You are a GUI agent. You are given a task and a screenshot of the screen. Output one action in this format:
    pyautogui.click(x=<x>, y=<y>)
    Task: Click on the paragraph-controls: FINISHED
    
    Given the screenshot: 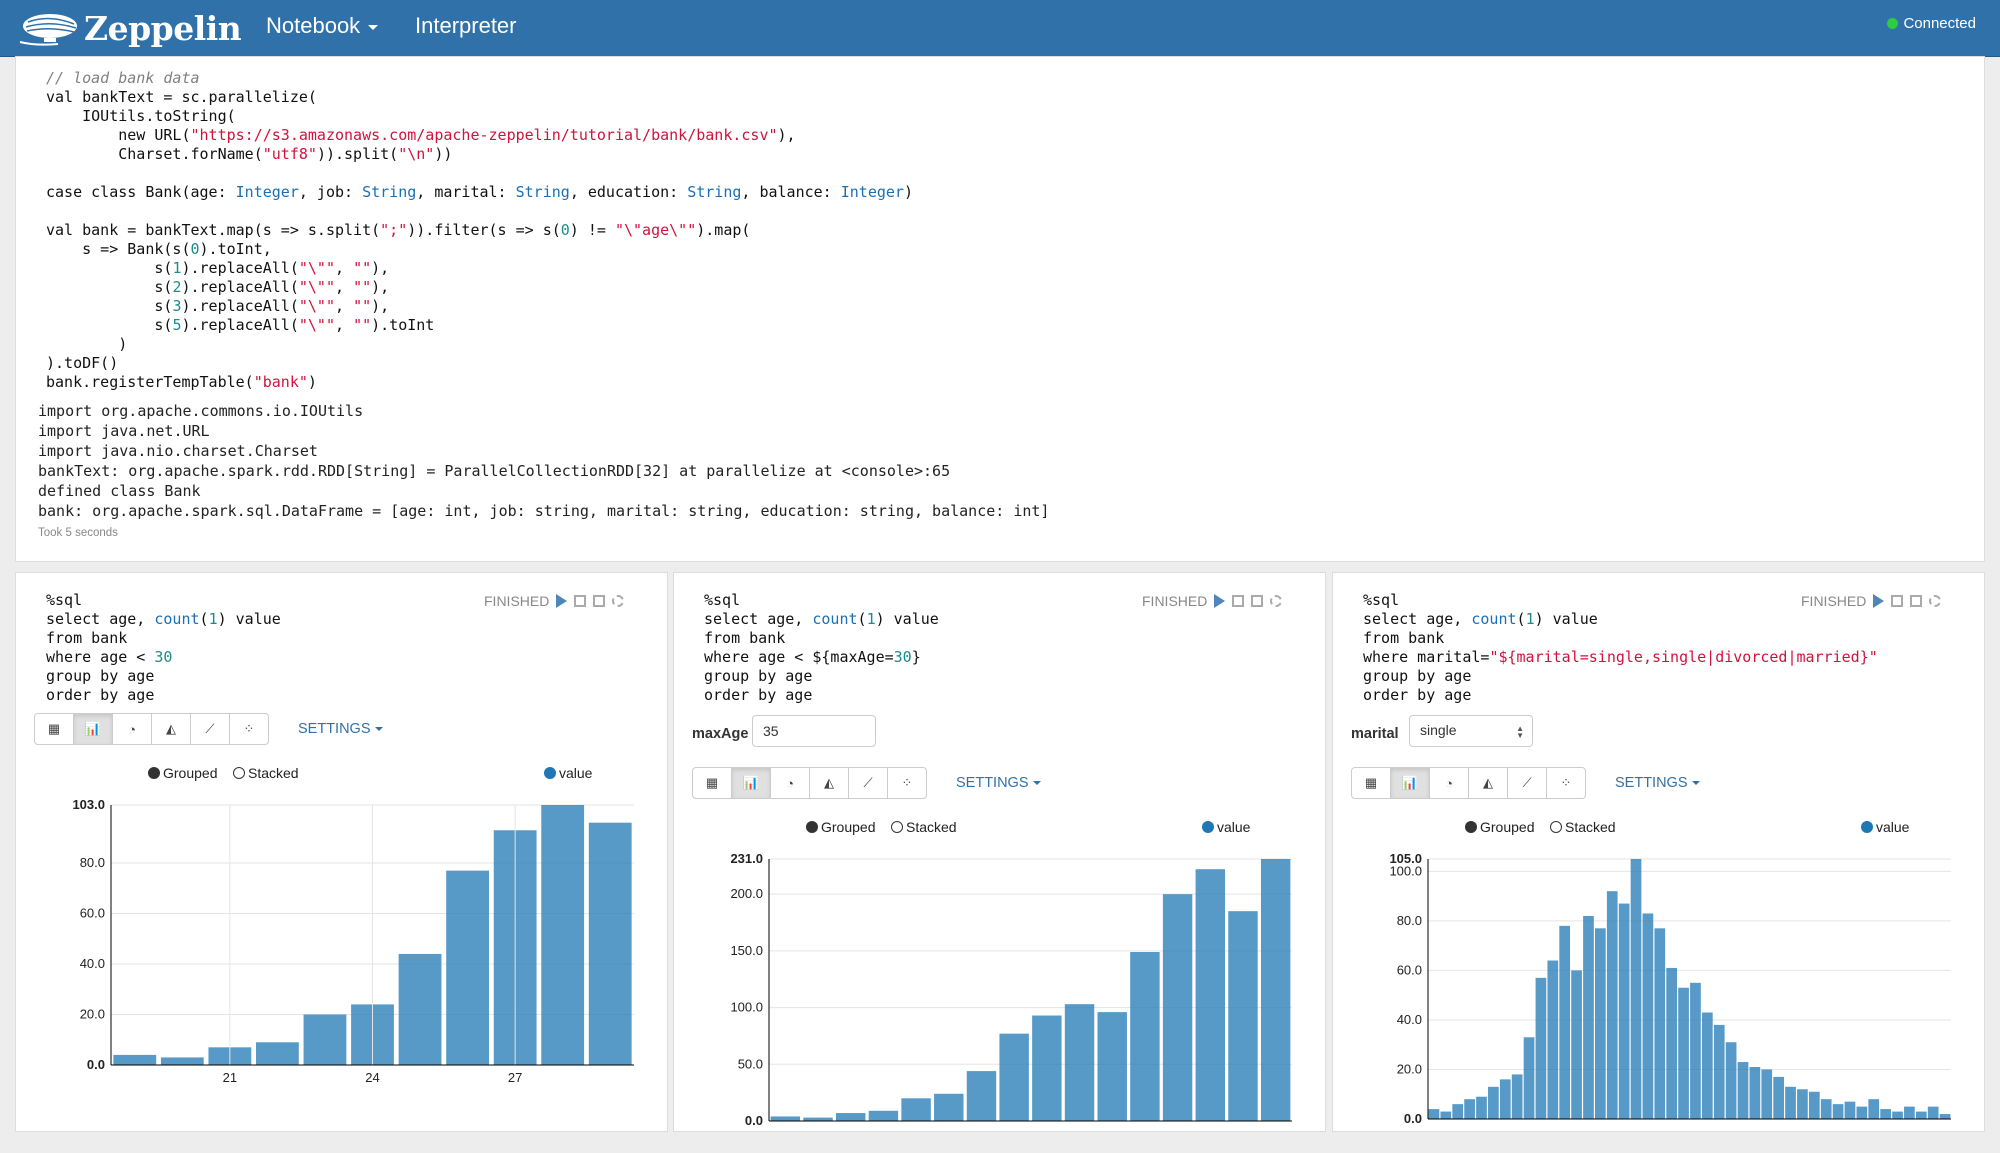 What is the action you would take?
    pyautogui.click(x=1871, y=601)
    